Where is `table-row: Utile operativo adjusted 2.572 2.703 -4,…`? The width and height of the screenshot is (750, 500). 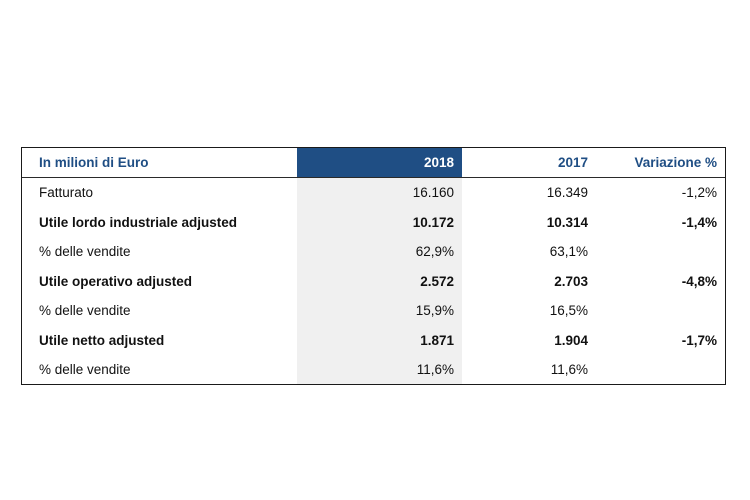 table-row: Utile operativo adjusted 2.572 2.703 -4,… is located at coordinates (373, 282).